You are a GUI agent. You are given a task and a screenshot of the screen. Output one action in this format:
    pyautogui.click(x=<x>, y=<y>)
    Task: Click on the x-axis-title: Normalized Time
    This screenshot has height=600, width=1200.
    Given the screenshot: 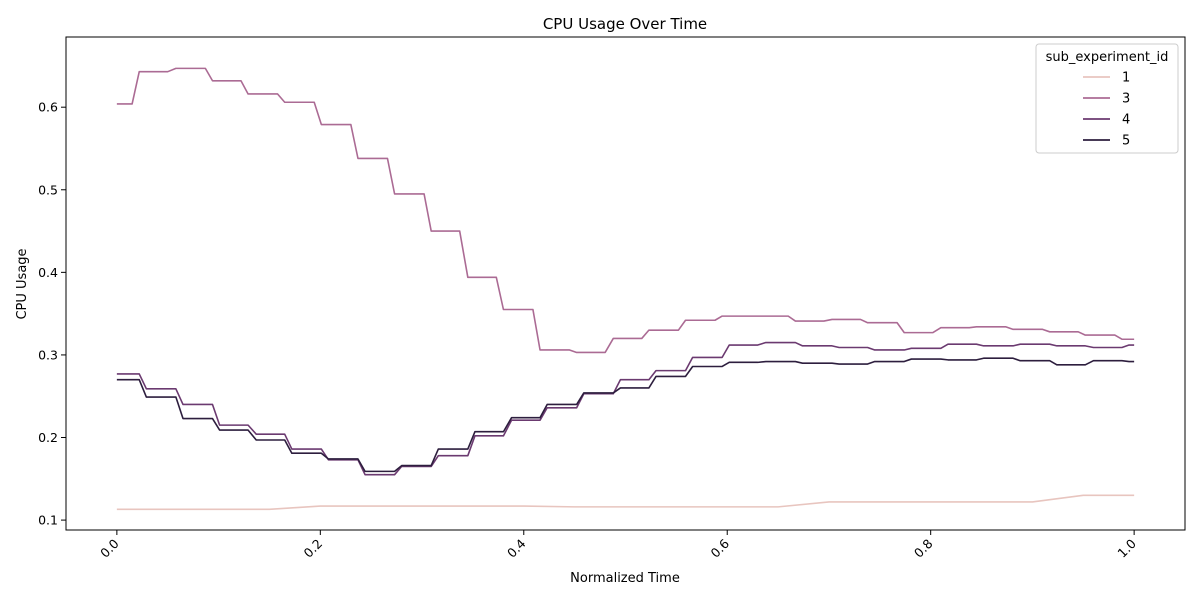 What is the action you would take?
    pyautogui.click(x=625, y=578)
    